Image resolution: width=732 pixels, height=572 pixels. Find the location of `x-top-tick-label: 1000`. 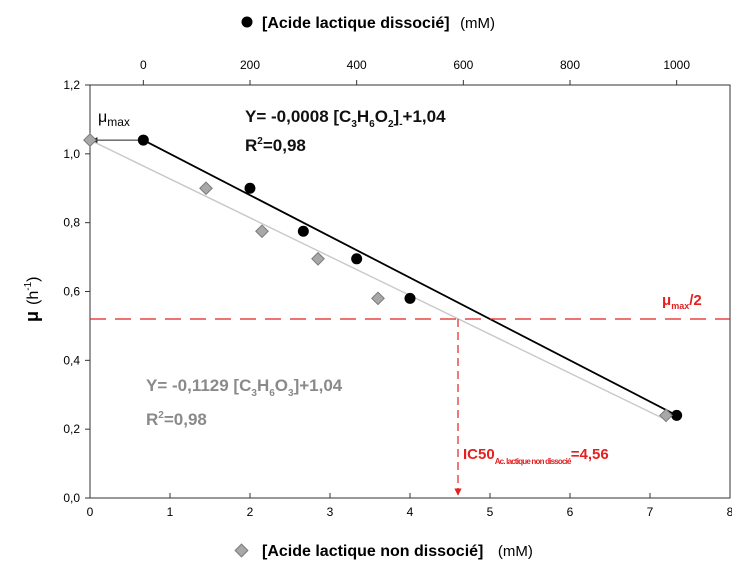

x-top-tick-label: 1000 is located at coordinates (676, 65).